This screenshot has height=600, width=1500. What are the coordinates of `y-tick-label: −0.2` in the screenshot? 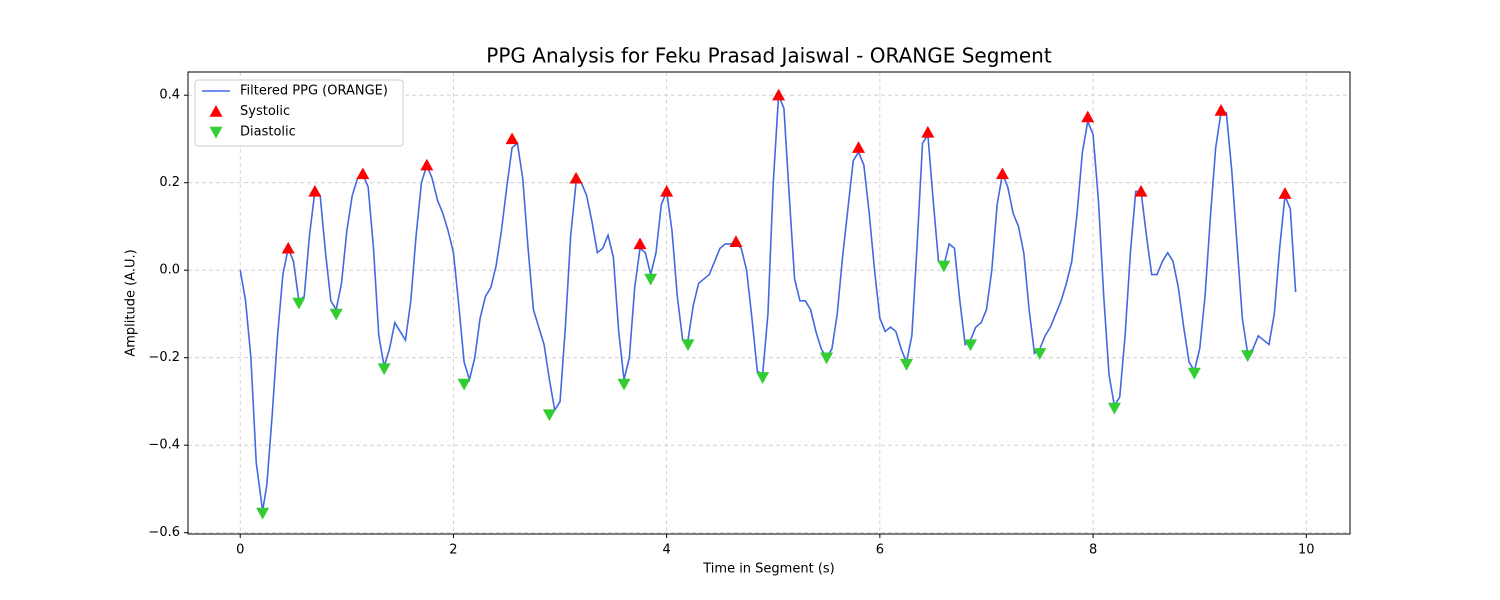 It's located at (164, 357).